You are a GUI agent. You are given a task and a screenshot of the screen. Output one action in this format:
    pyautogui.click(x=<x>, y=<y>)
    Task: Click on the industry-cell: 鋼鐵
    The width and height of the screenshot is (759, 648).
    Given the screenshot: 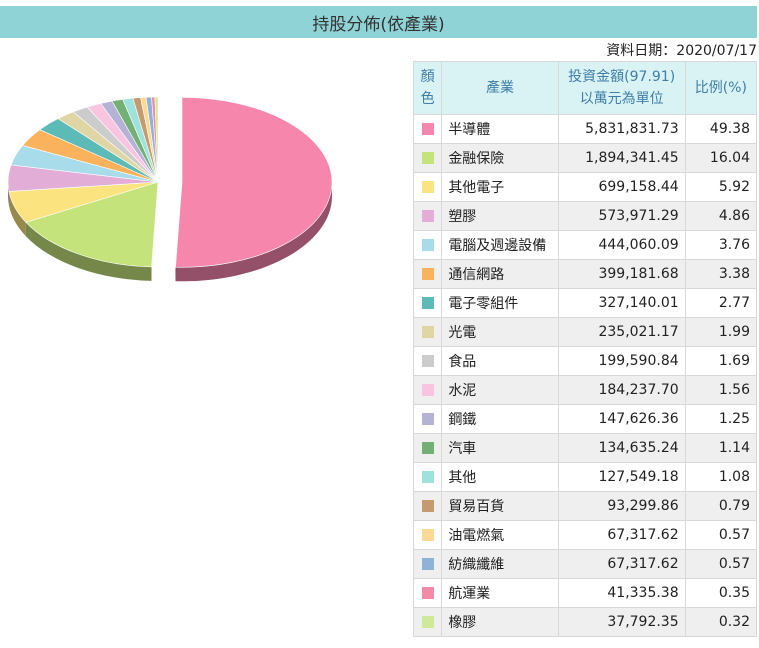 What is the action you would take?
    pyautogui.click(x=500, y=419)
    